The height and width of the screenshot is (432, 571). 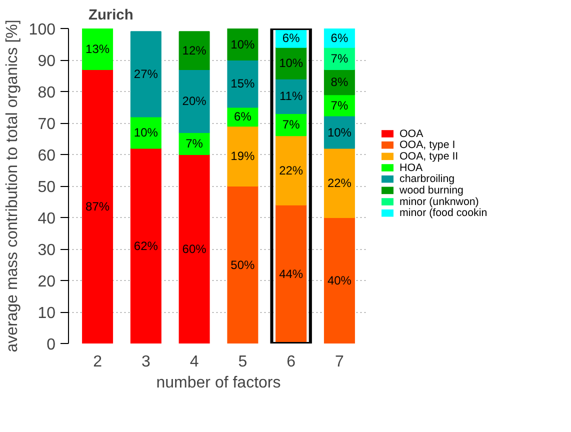 I want to click on y-tick-label: 50, so click(x=47, y=187).